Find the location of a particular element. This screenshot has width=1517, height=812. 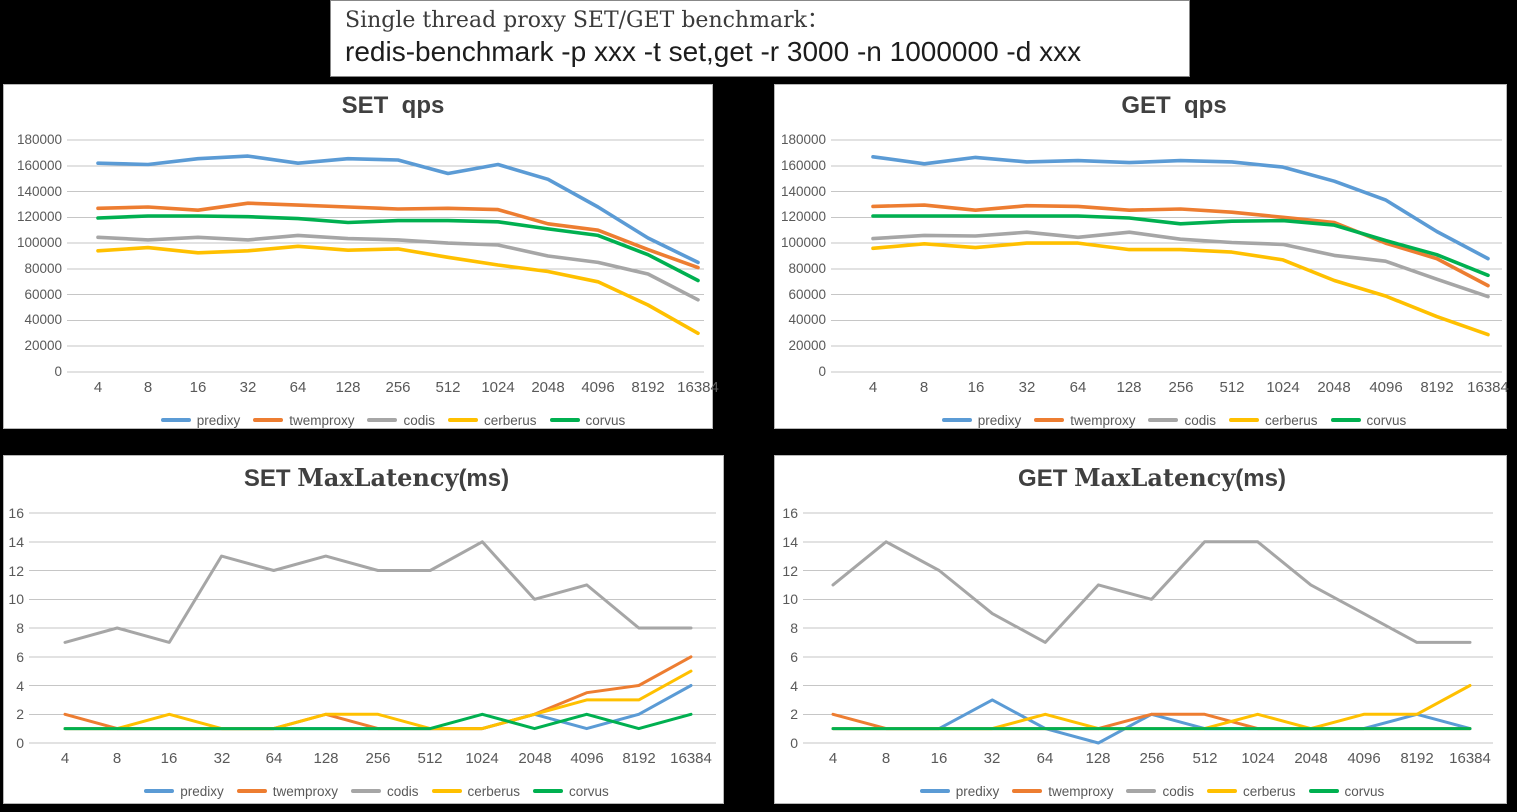

y-axis-tick-label: 0 is located at coordinates (20, 743).